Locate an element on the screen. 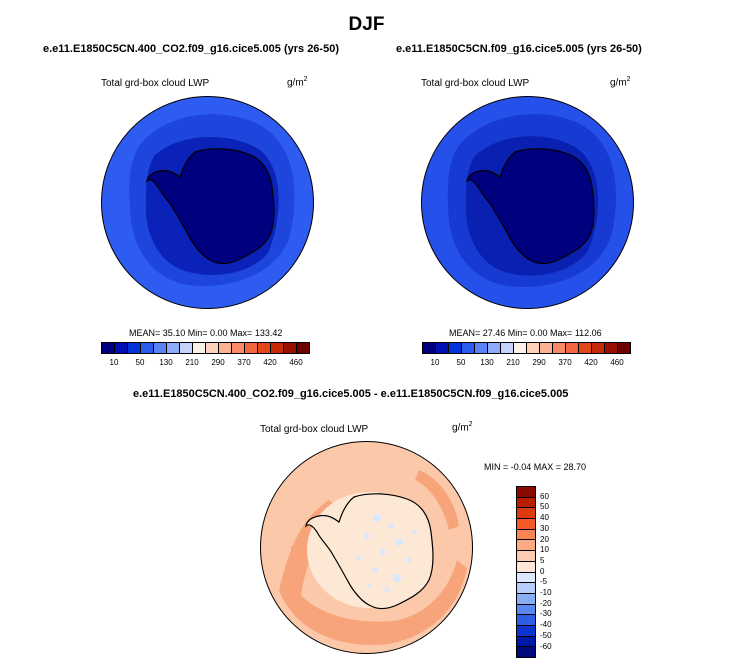  right-colorbar is located at coordinates (526, 348).